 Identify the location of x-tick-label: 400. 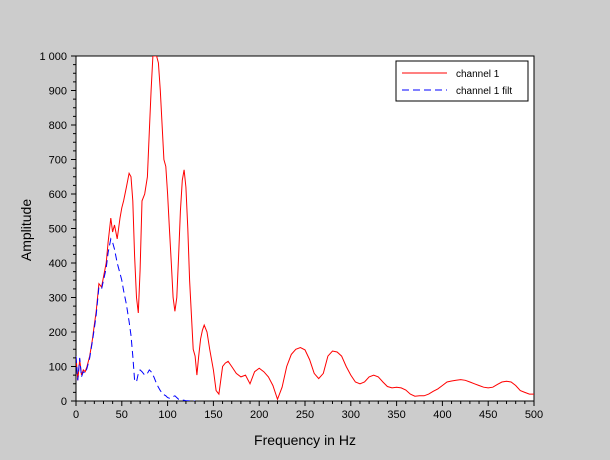
(442, 415).